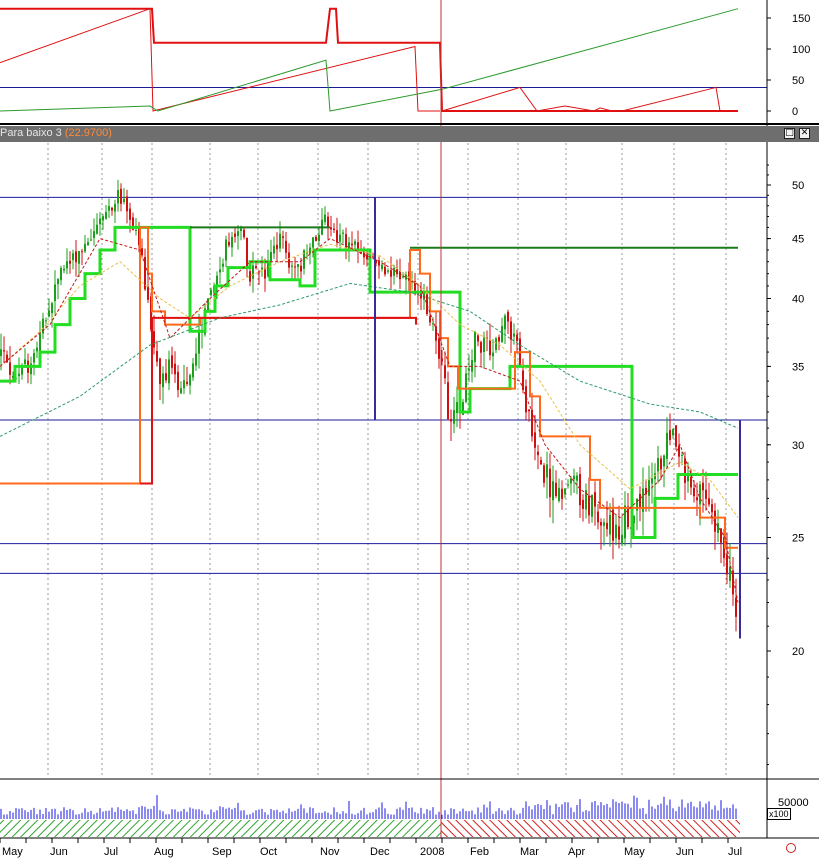 Image resolution: width=819 pixels, height=863 pixels. I want to click on price-tick-label-0: 50, so click(798, 186).